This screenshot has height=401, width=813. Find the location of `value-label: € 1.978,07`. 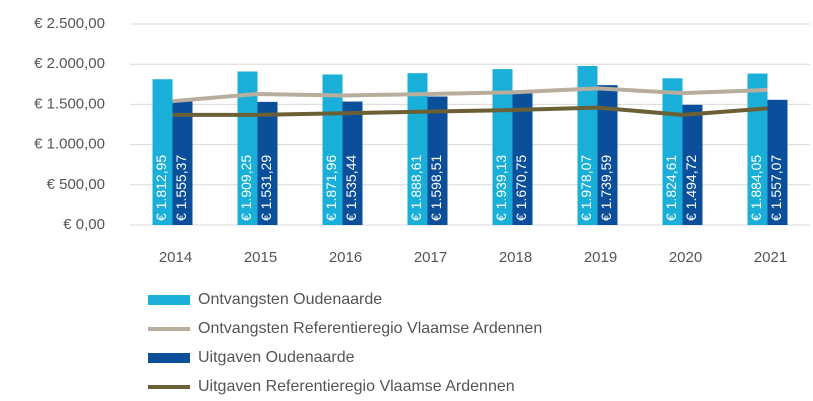

value-label: € 1.978,07 is located at coordinates (586, 188).